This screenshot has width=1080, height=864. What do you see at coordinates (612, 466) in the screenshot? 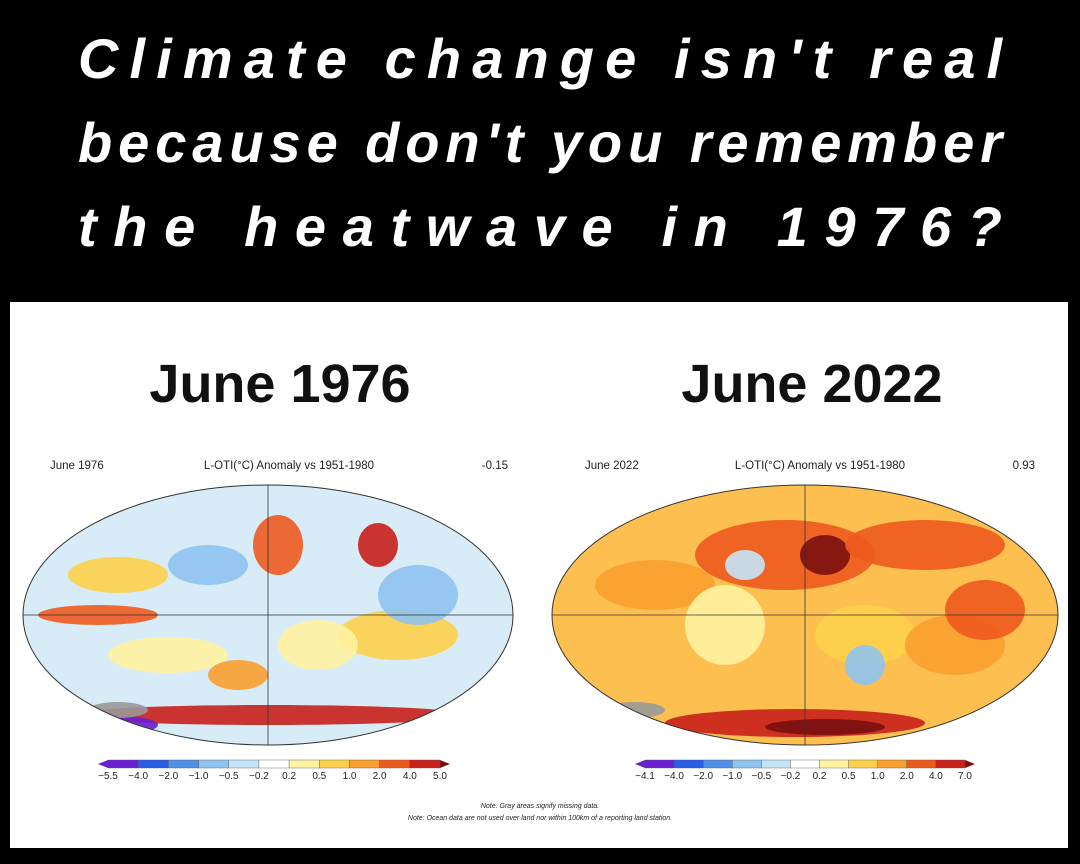
I see `map-label: June 2022` at bounding box center [612, 466].